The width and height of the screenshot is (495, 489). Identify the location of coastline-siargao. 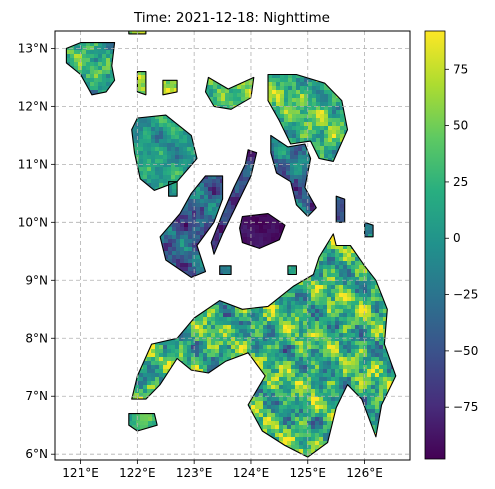
(369, 229).